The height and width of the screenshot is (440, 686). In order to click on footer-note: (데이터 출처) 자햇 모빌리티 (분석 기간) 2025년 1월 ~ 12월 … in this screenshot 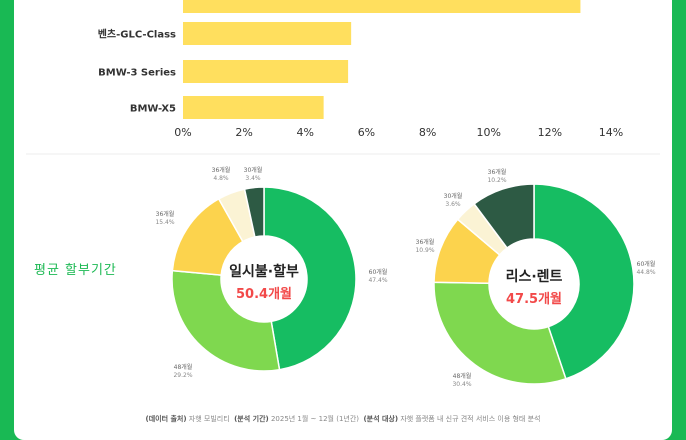, I will do `click(343, 419)`.